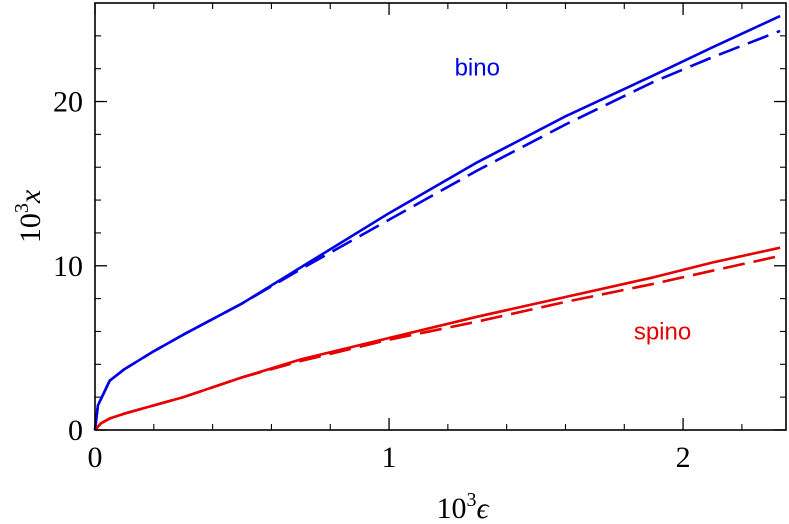  Describe the element at coordinates (75, 430) in the screenshot. I see `y-tick-label: 0` at that location.